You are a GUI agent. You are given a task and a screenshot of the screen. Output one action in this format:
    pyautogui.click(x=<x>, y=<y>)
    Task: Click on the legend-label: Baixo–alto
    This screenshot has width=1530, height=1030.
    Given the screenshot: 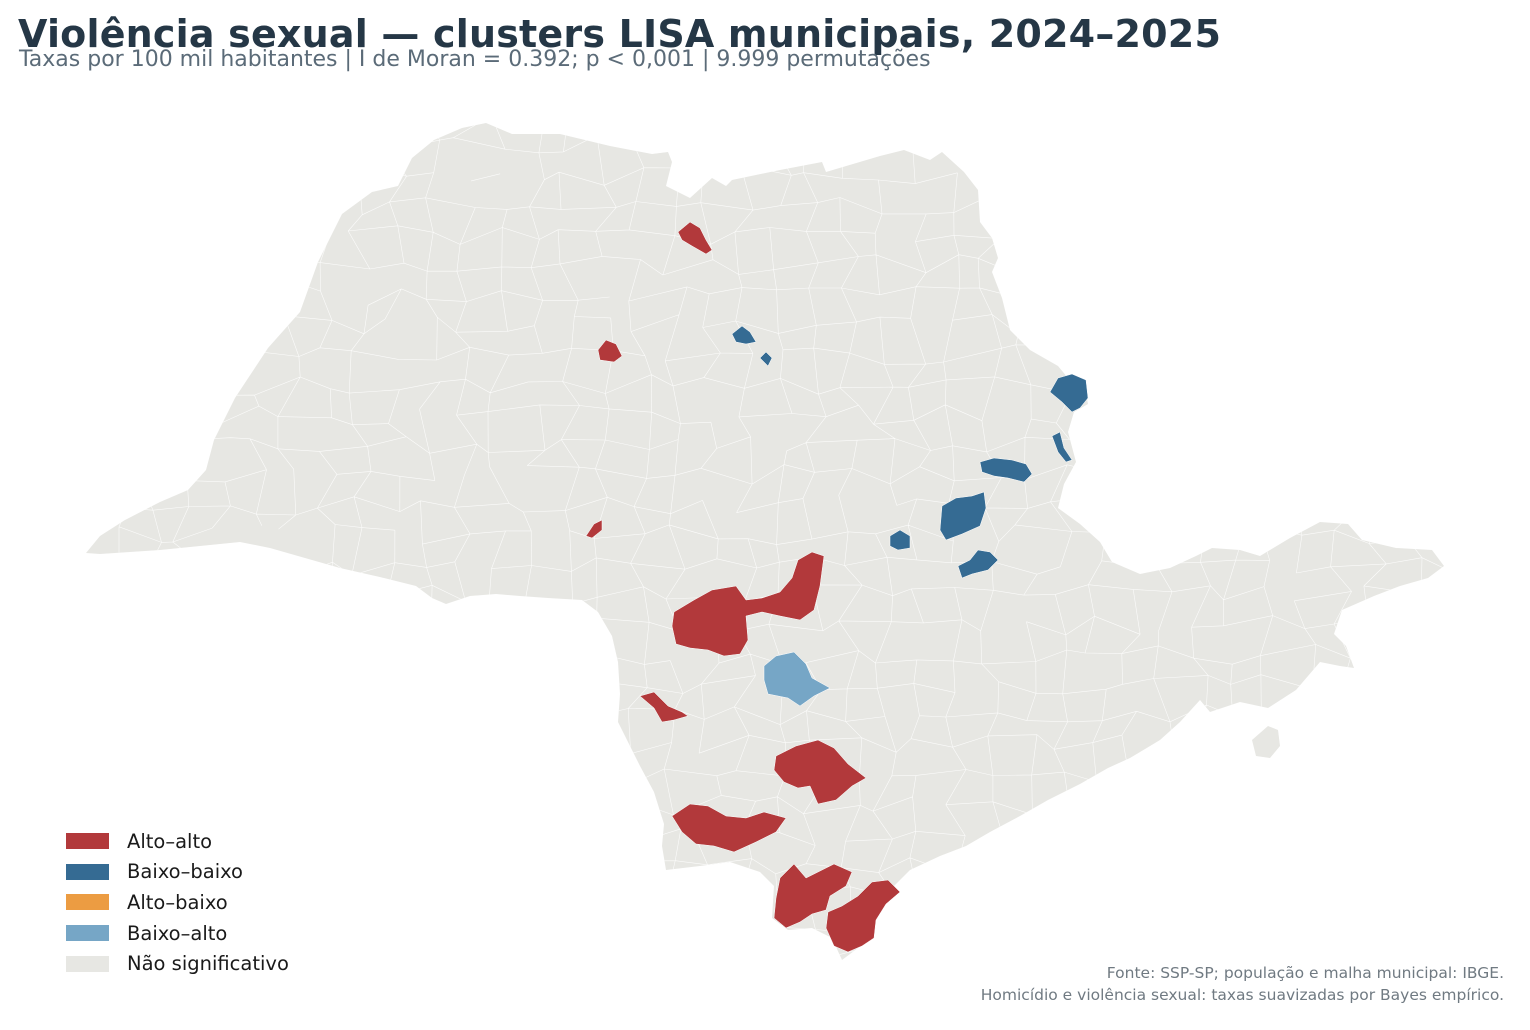 What is the action you would take?
    pyautogui.click(x=177, y=933)
    